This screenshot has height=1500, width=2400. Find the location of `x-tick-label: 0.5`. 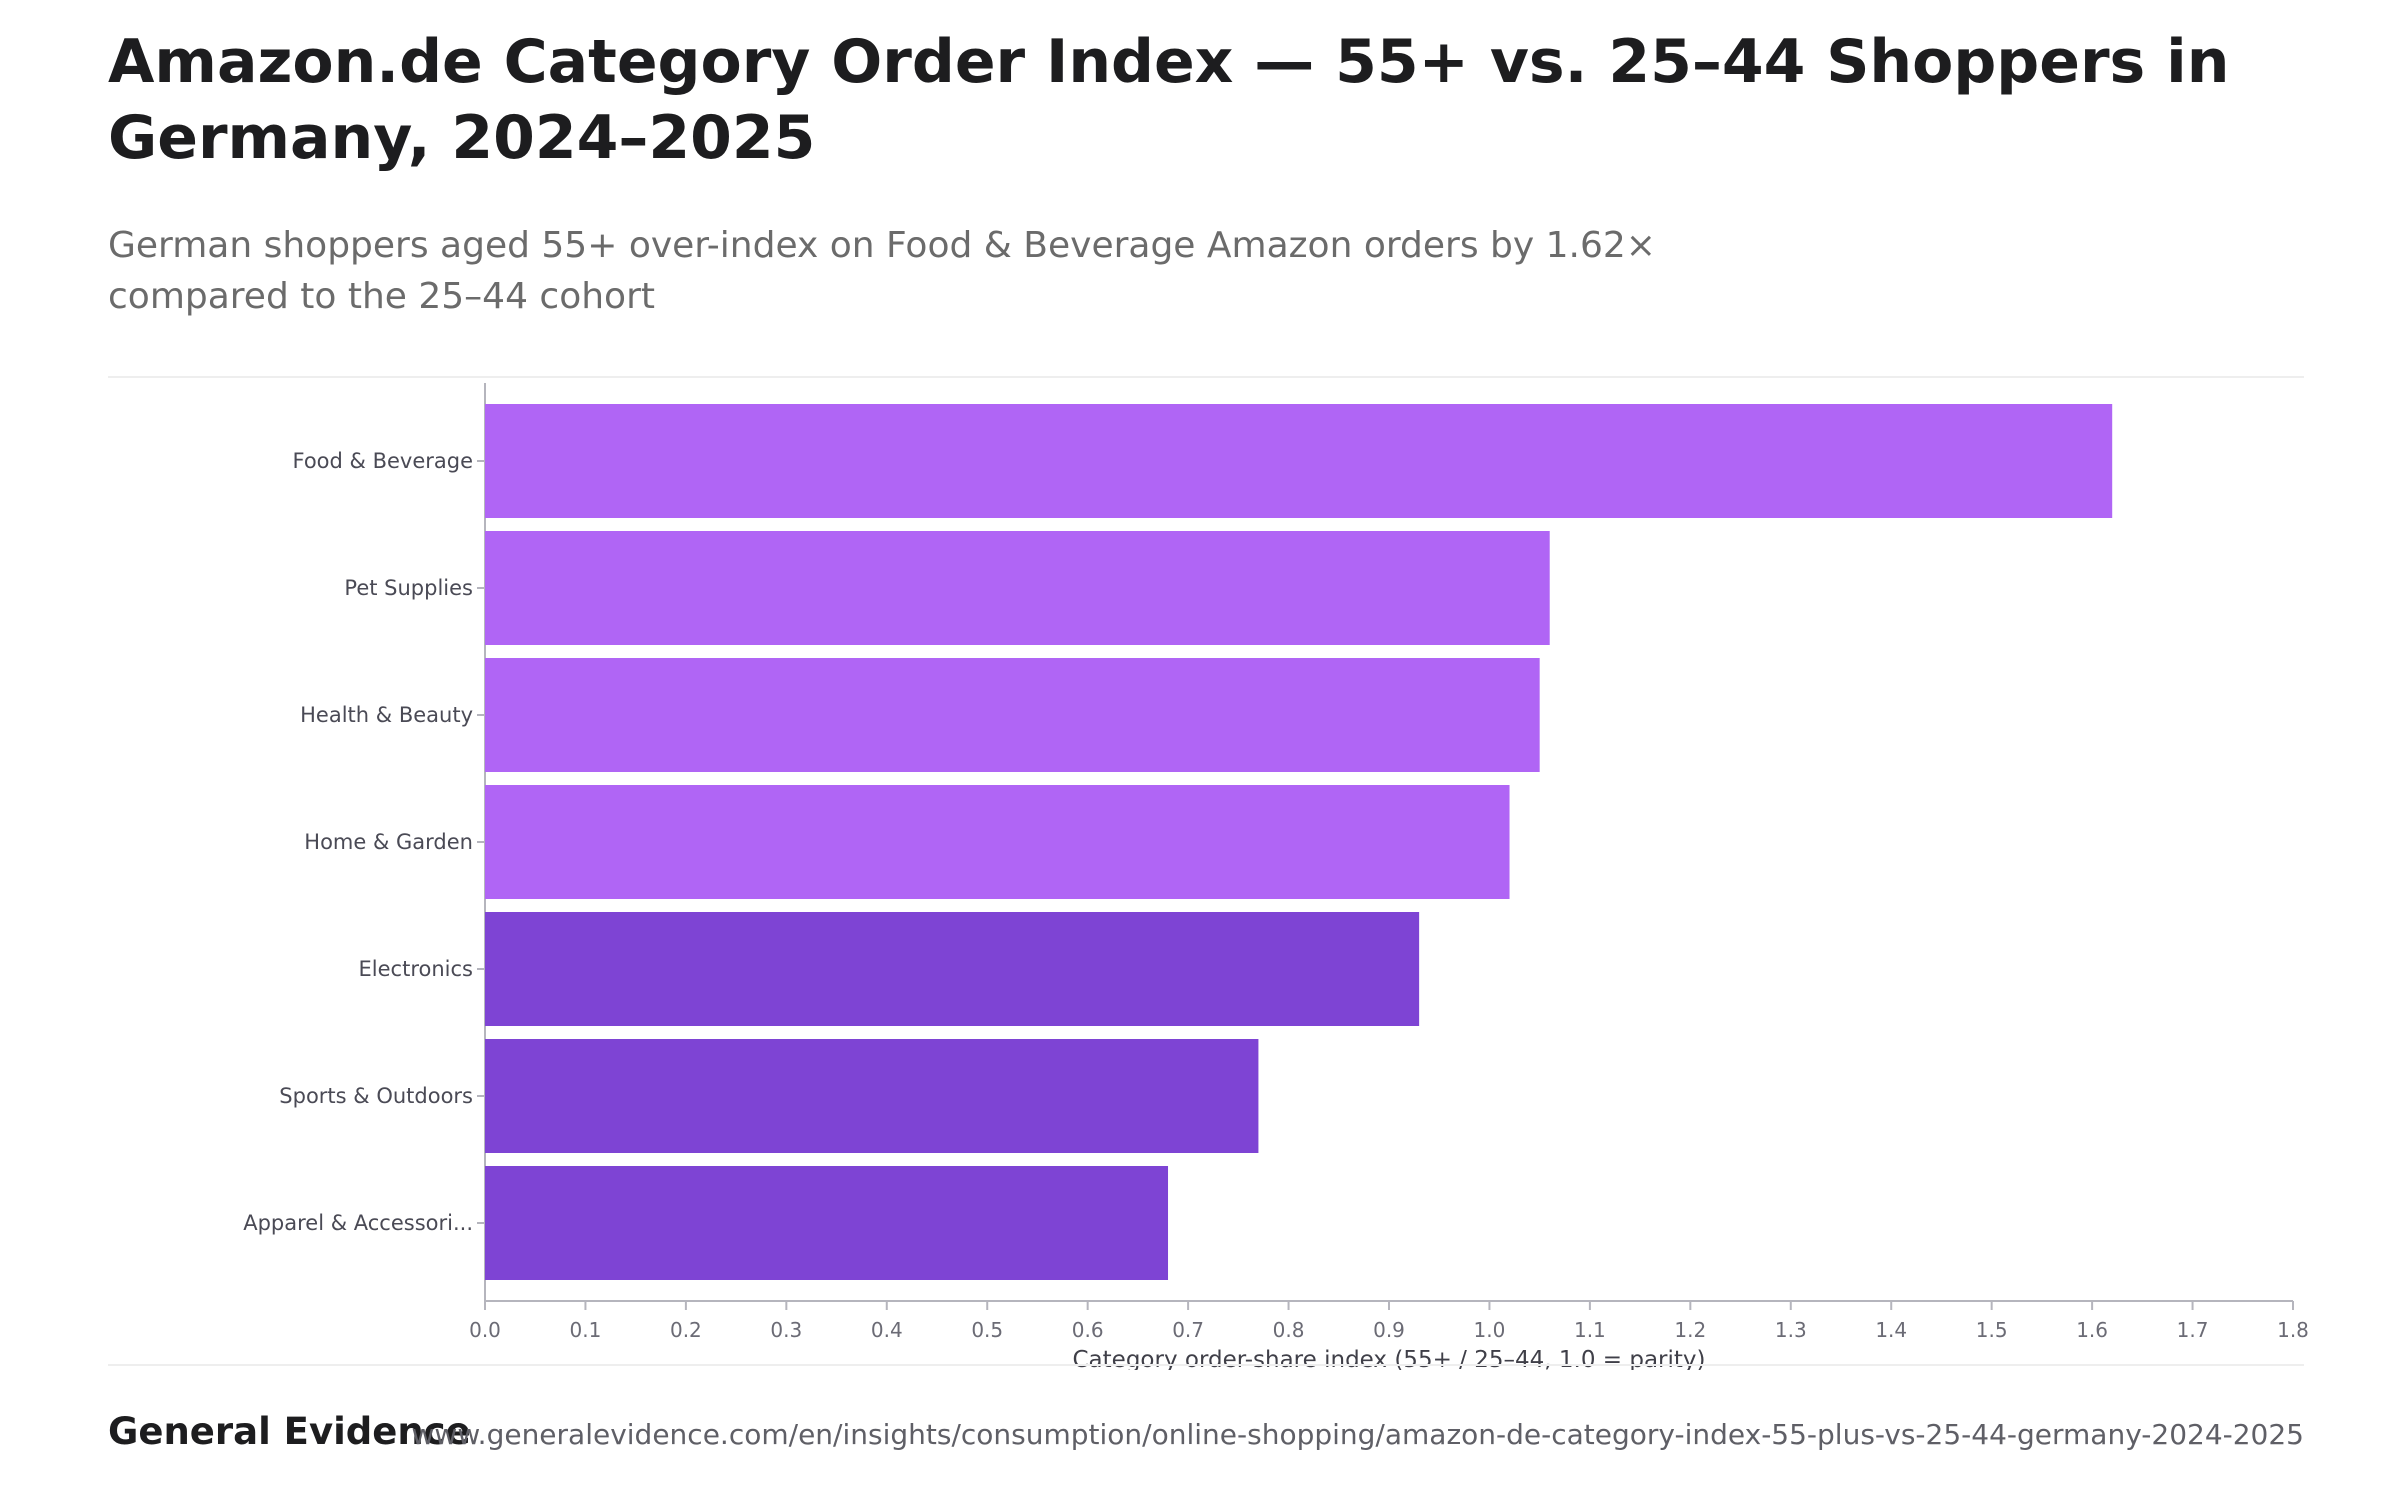

x-tick-label: 0.5 is located at coordinates (987, 1330).